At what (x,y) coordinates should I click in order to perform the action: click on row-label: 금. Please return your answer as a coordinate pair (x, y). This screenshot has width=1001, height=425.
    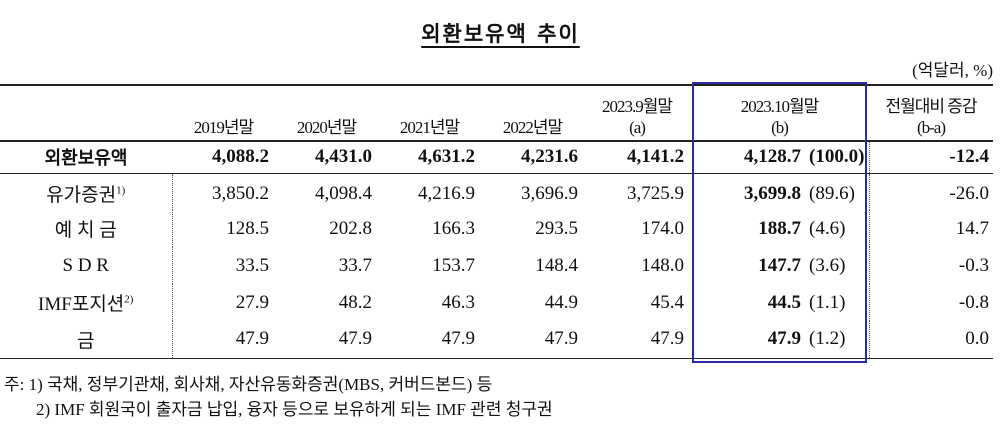
    Looking at the image, I should click on (86, 339).